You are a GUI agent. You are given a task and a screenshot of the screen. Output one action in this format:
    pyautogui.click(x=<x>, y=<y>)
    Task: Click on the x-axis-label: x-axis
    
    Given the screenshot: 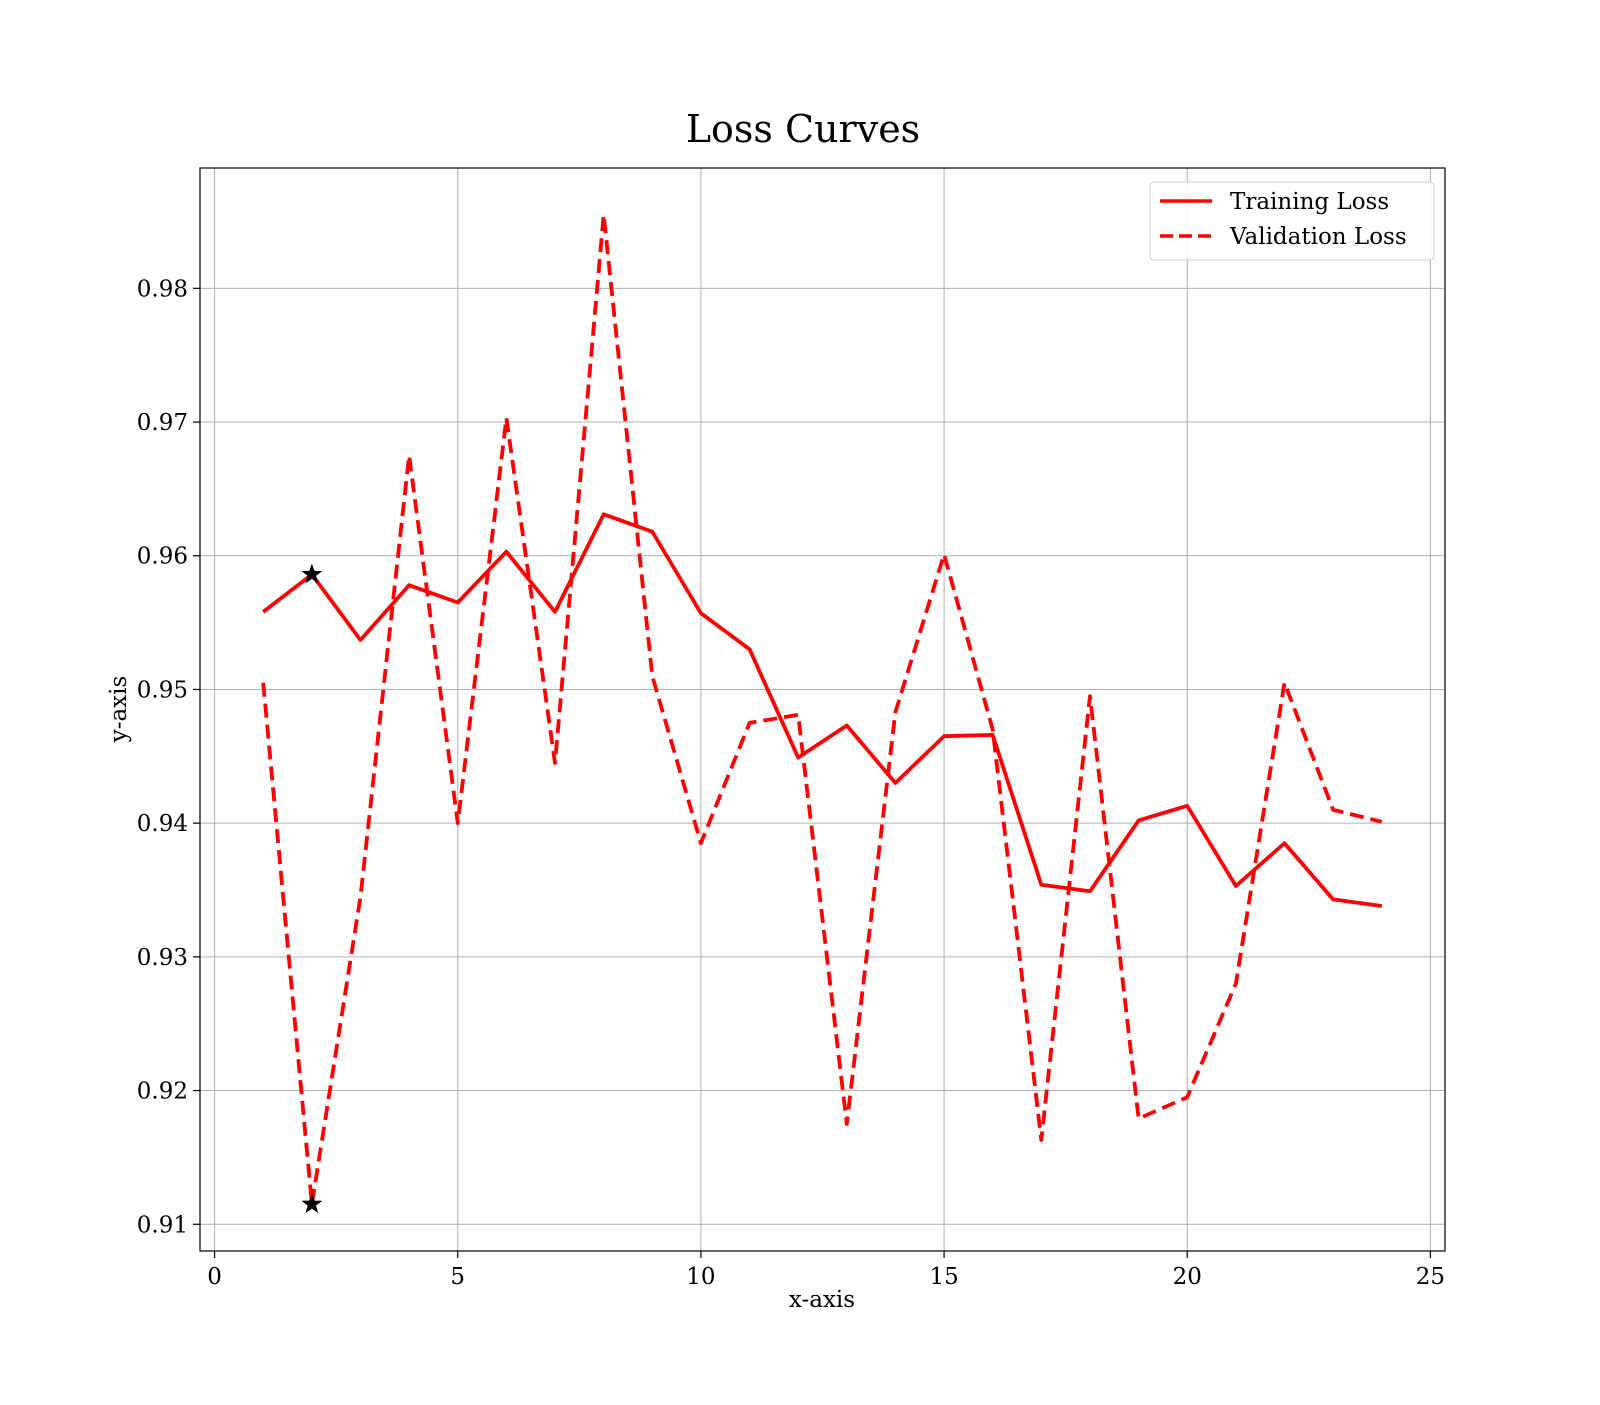 What is the action you would take?
    pyautogui.click(x=822, y=1300)
    